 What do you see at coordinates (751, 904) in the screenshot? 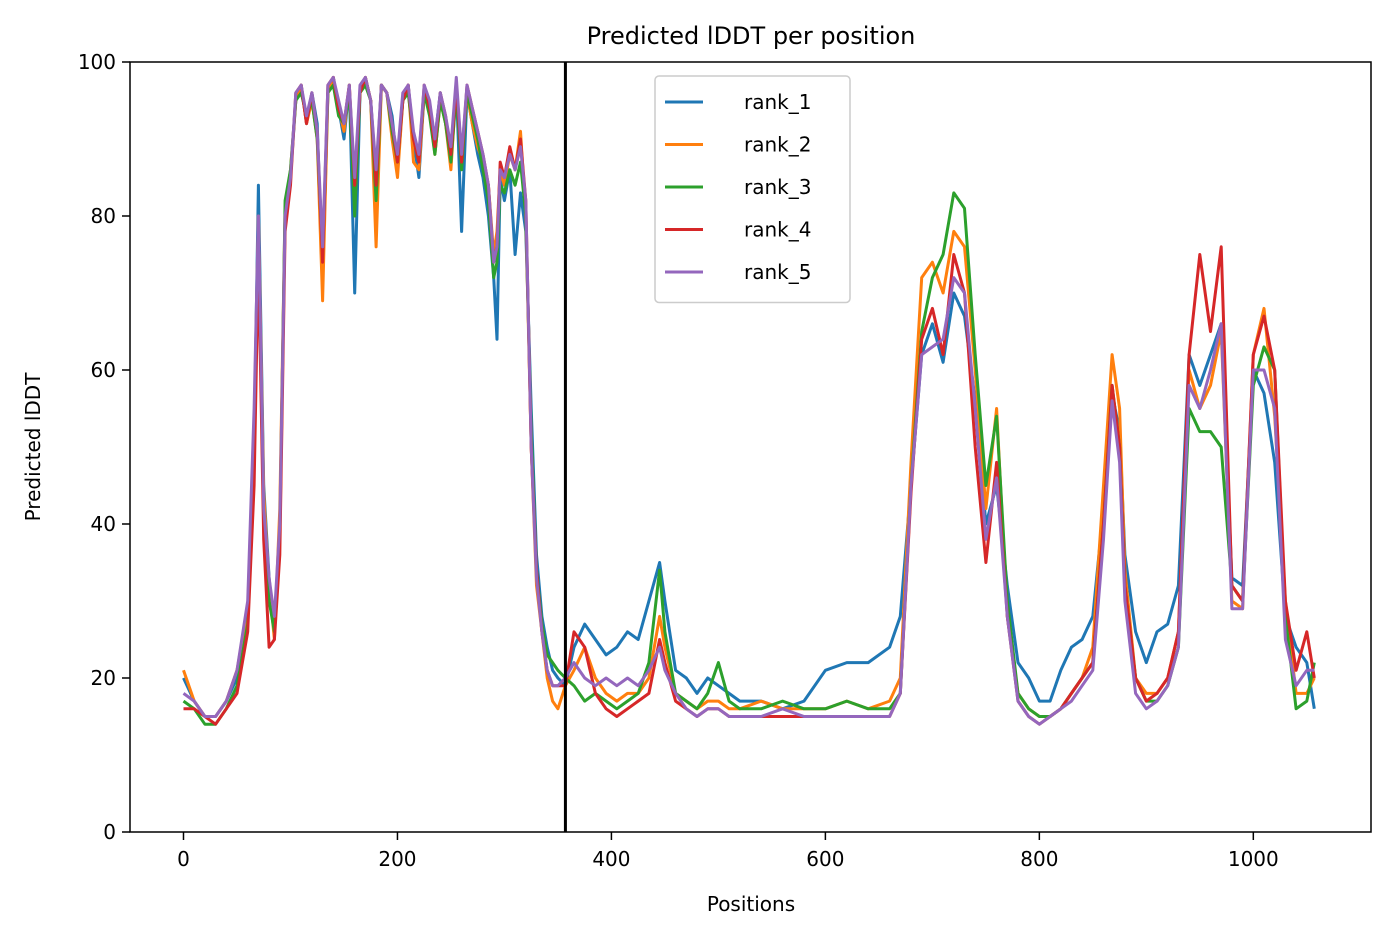
I see `x-axis-label: Positions` at bounding box center [751, 904].